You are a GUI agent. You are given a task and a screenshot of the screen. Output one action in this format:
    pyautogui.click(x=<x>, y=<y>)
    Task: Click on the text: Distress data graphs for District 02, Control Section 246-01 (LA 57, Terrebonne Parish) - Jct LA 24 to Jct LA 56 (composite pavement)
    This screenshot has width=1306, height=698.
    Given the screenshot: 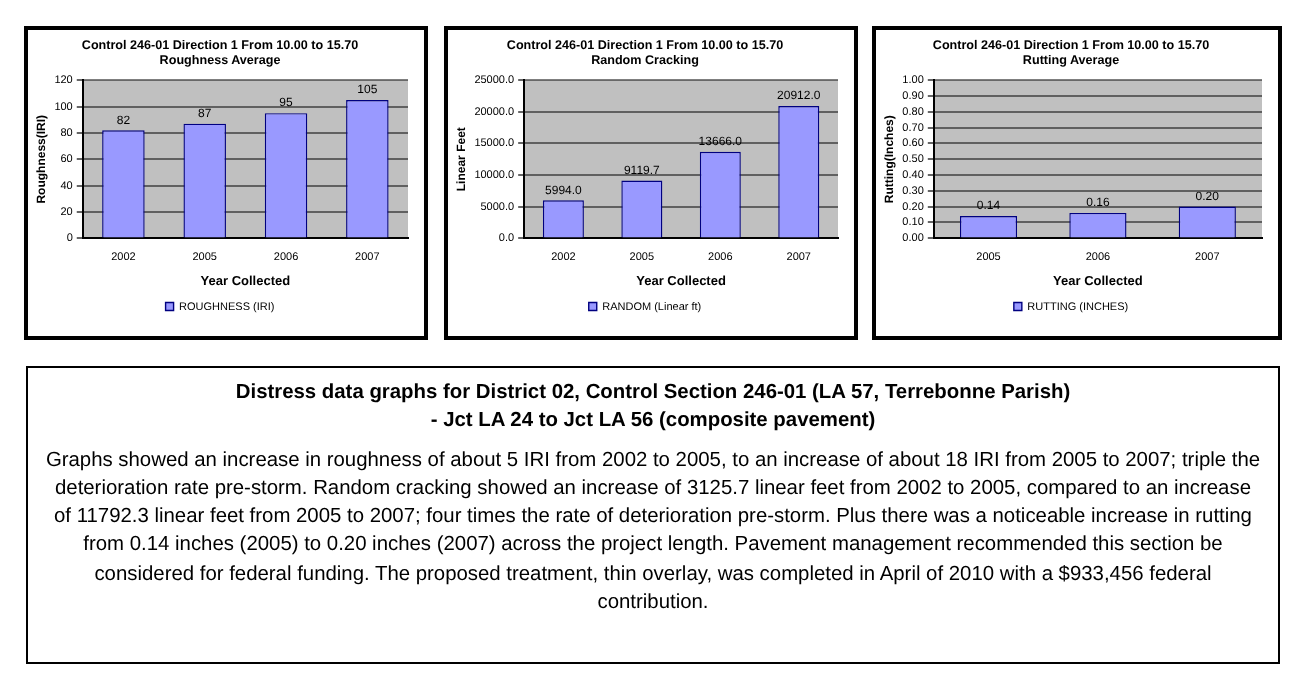 What is the action you would take?
    pyautogui.click(x=653, y=408)
    